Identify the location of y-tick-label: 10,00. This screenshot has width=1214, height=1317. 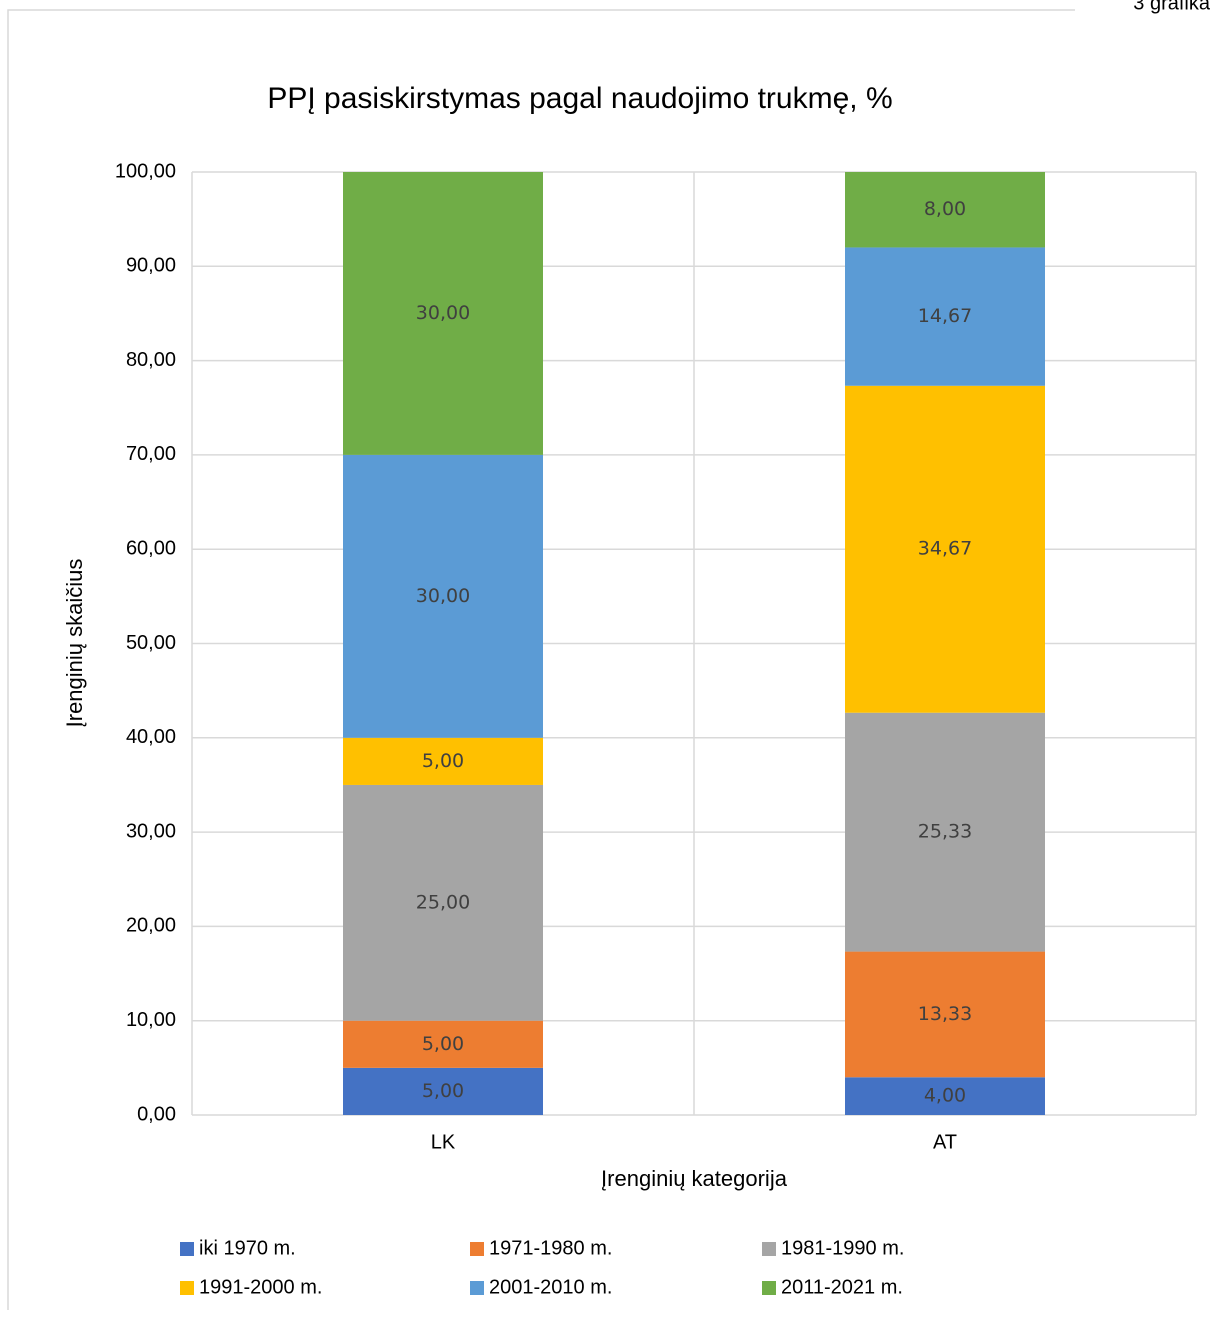
(151, 1020).